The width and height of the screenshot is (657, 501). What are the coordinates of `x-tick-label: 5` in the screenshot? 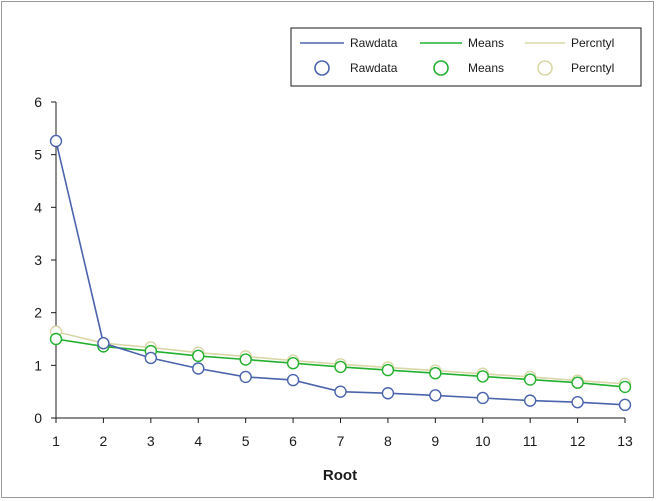 It's located at (246, 441).